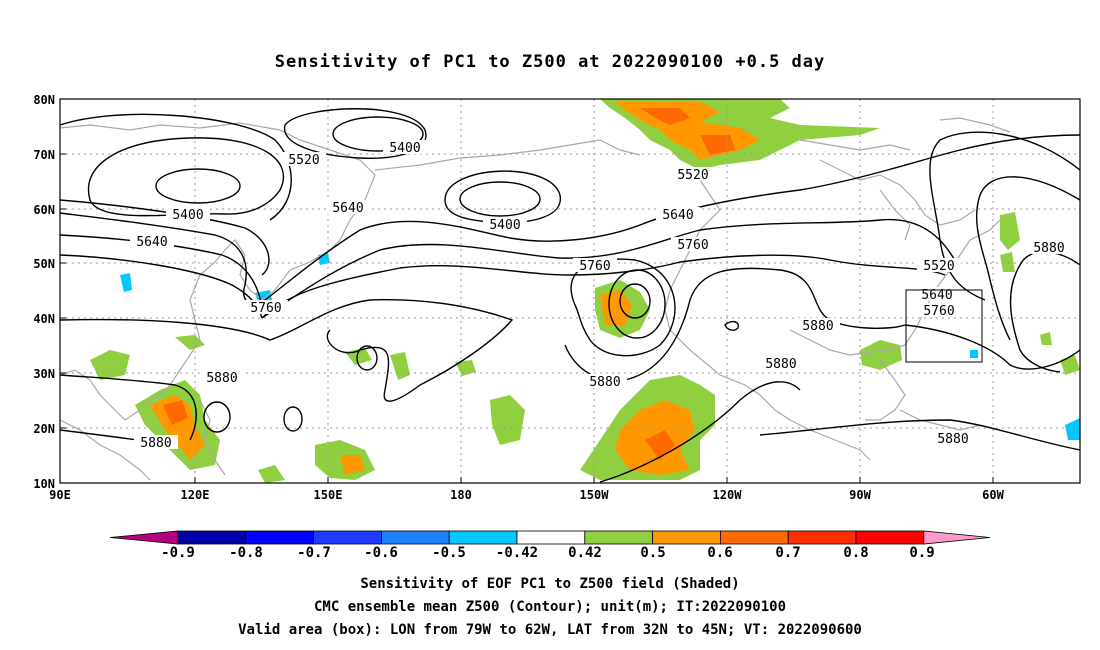 The height and width of the screenshot is (650, 1100). Describe the element at coordinates (692, 245) in the screenshot. I see `contour-label-5760-ne: 5760` at that location.